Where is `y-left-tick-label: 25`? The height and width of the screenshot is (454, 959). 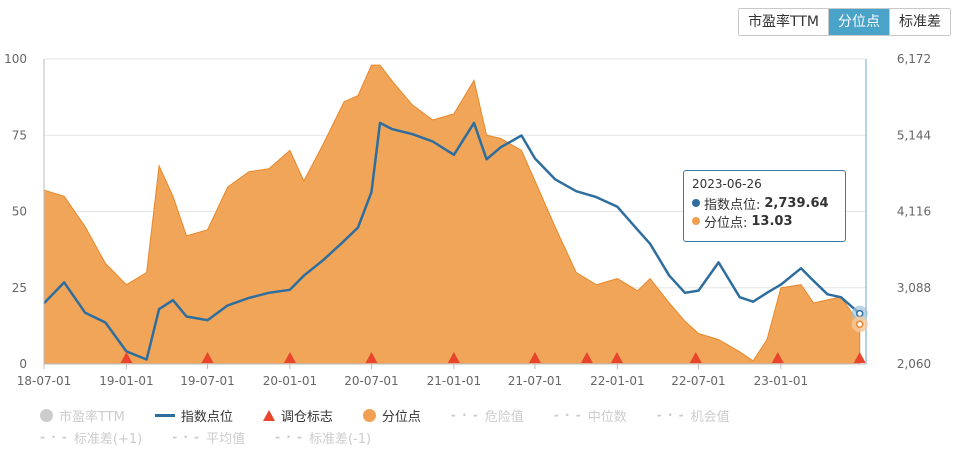 y-left-tick-label: 25 is located at coordinates (19, 288).